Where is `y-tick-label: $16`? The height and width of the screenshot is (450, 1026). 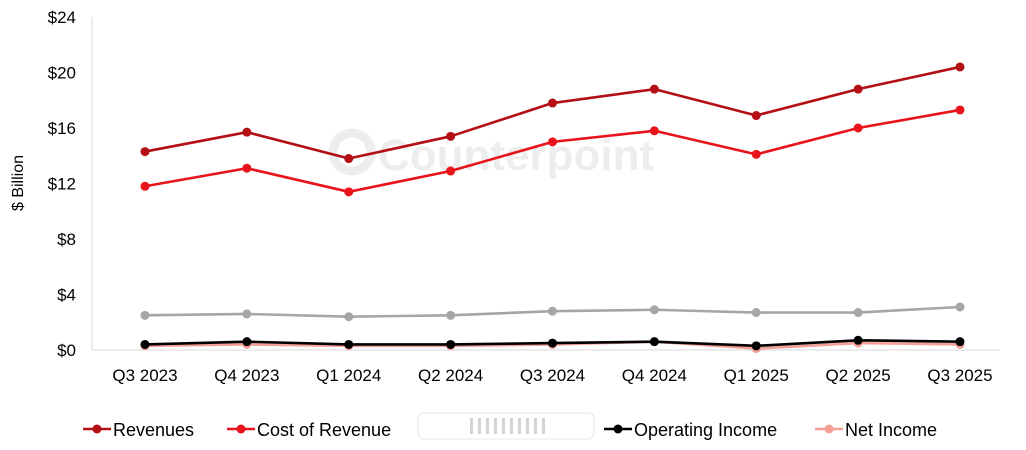
y-tick-label: $16 is located at coordinates (62, 128).